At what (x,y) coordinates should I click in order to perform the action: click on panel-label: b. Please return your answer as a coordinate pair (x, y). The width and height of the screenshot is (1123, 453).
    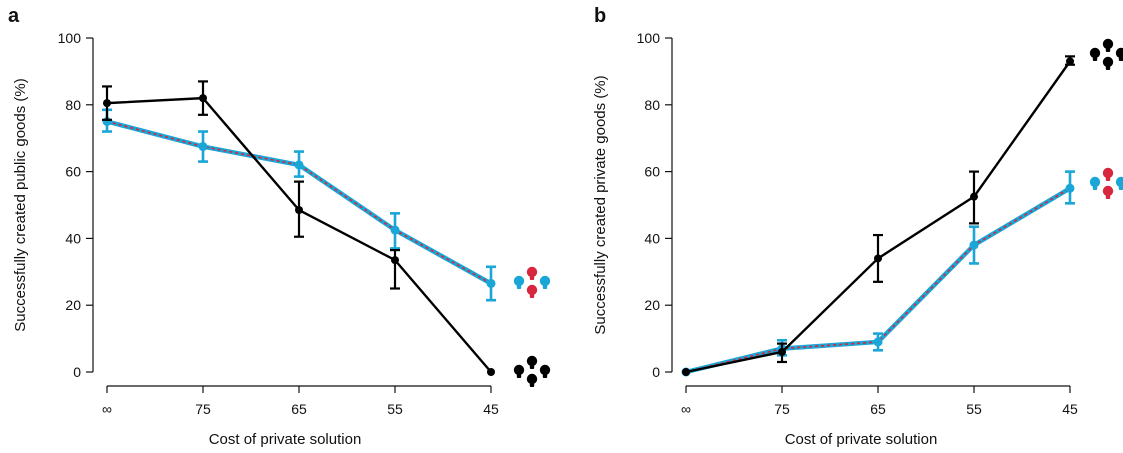
    Looking at the image, I should click on (600, 16).